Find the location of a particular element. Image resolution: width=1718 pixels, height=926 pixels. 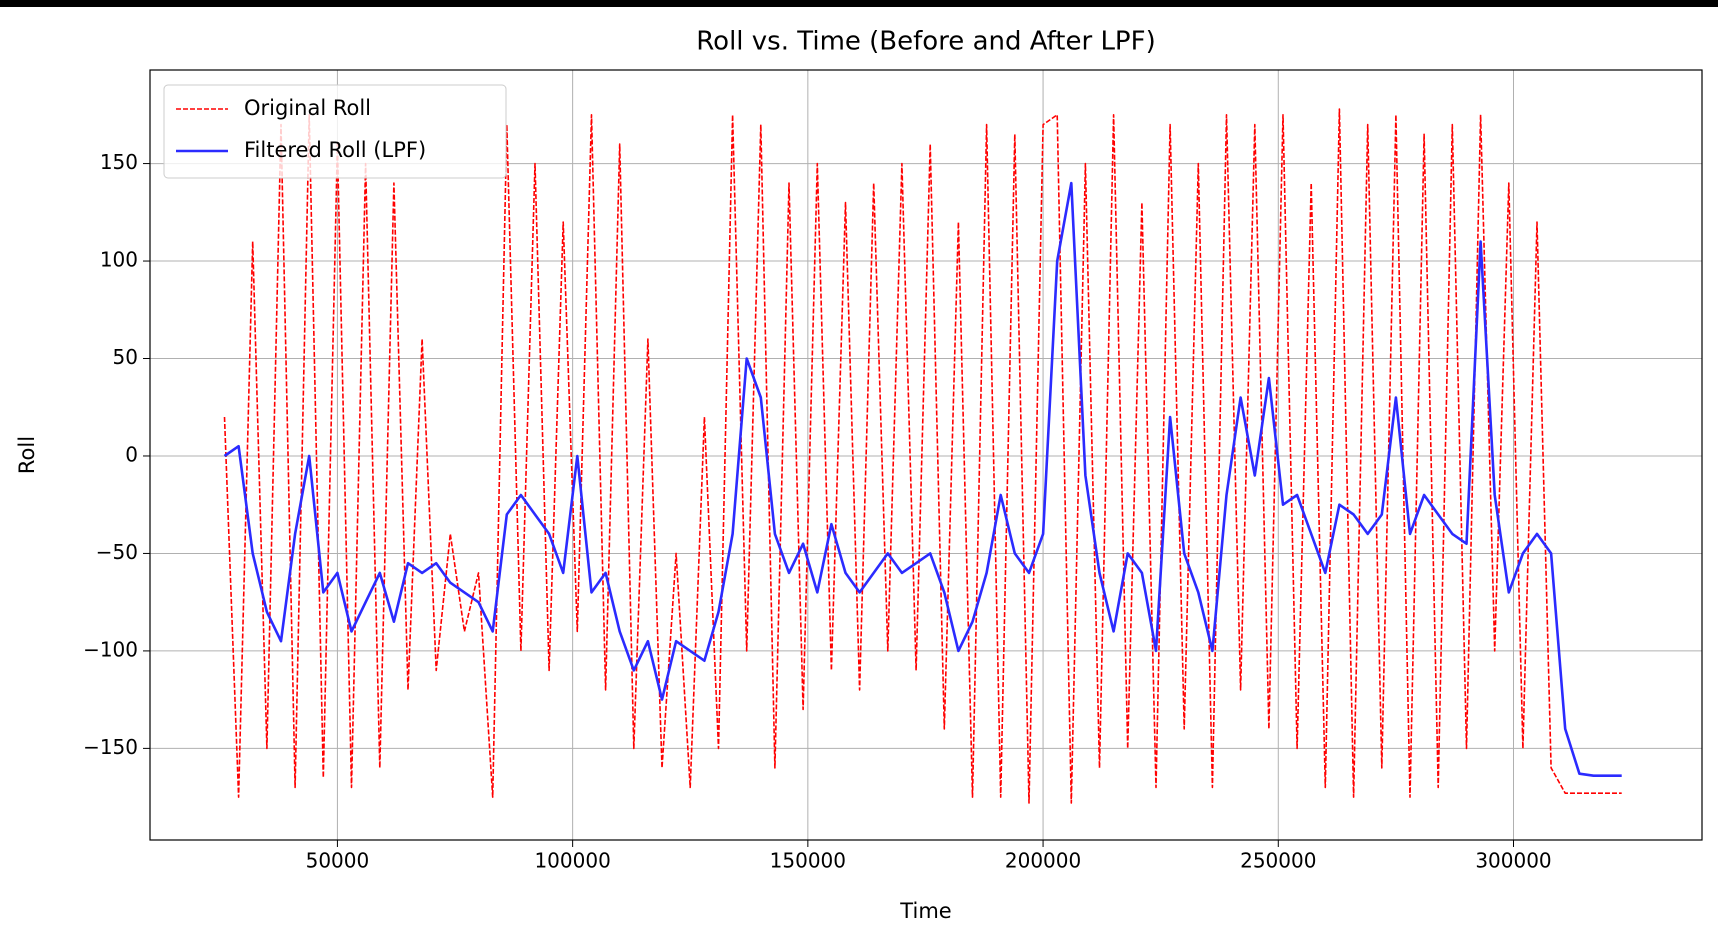

y-tick-label: 150 is located at coordinates (119, 162).